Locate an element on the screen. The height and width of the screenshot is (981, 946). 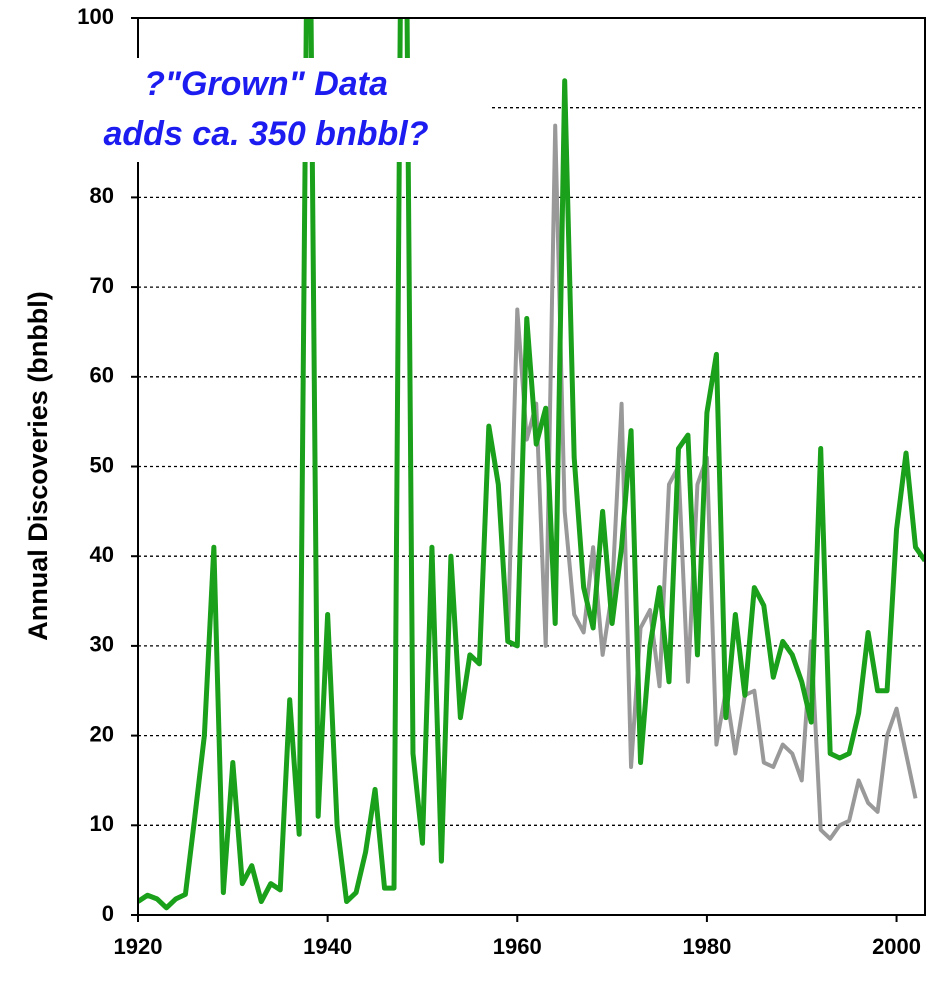
x-tick-label: 2000 is located at coordinates (896, 946).